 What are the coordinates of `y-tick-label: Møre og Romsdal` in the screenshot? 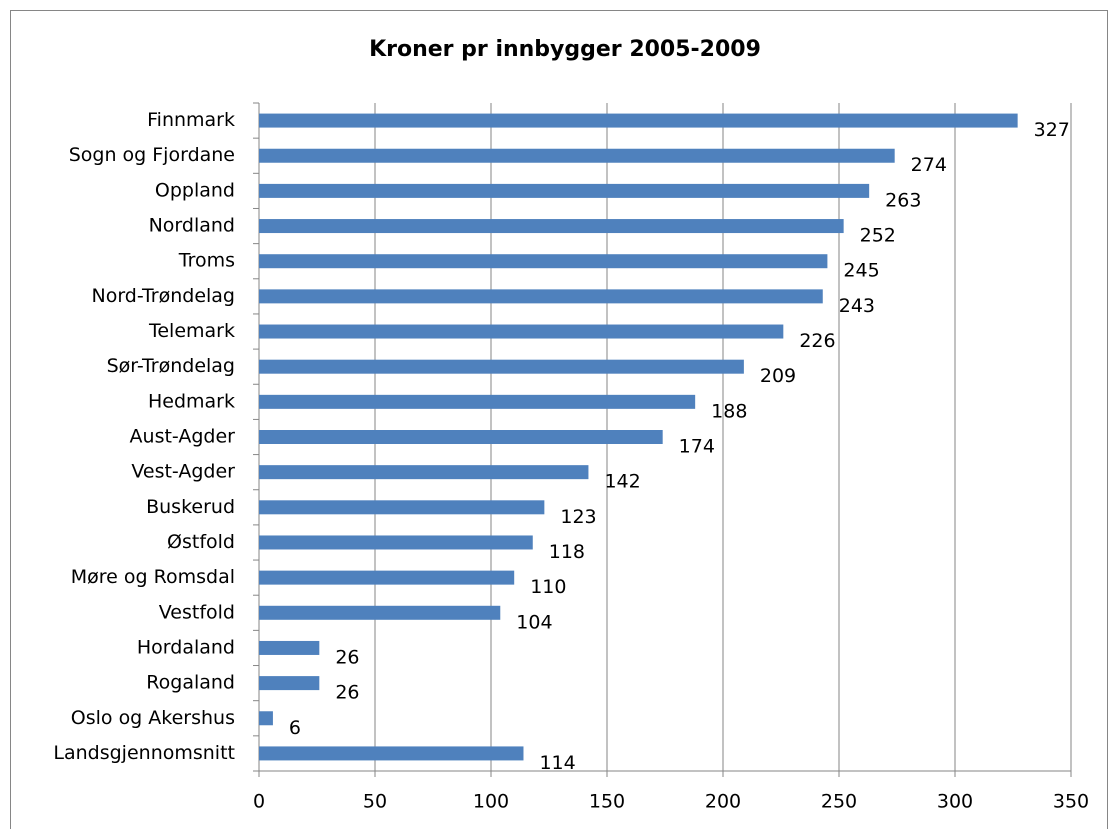 It's located at (153, 577).